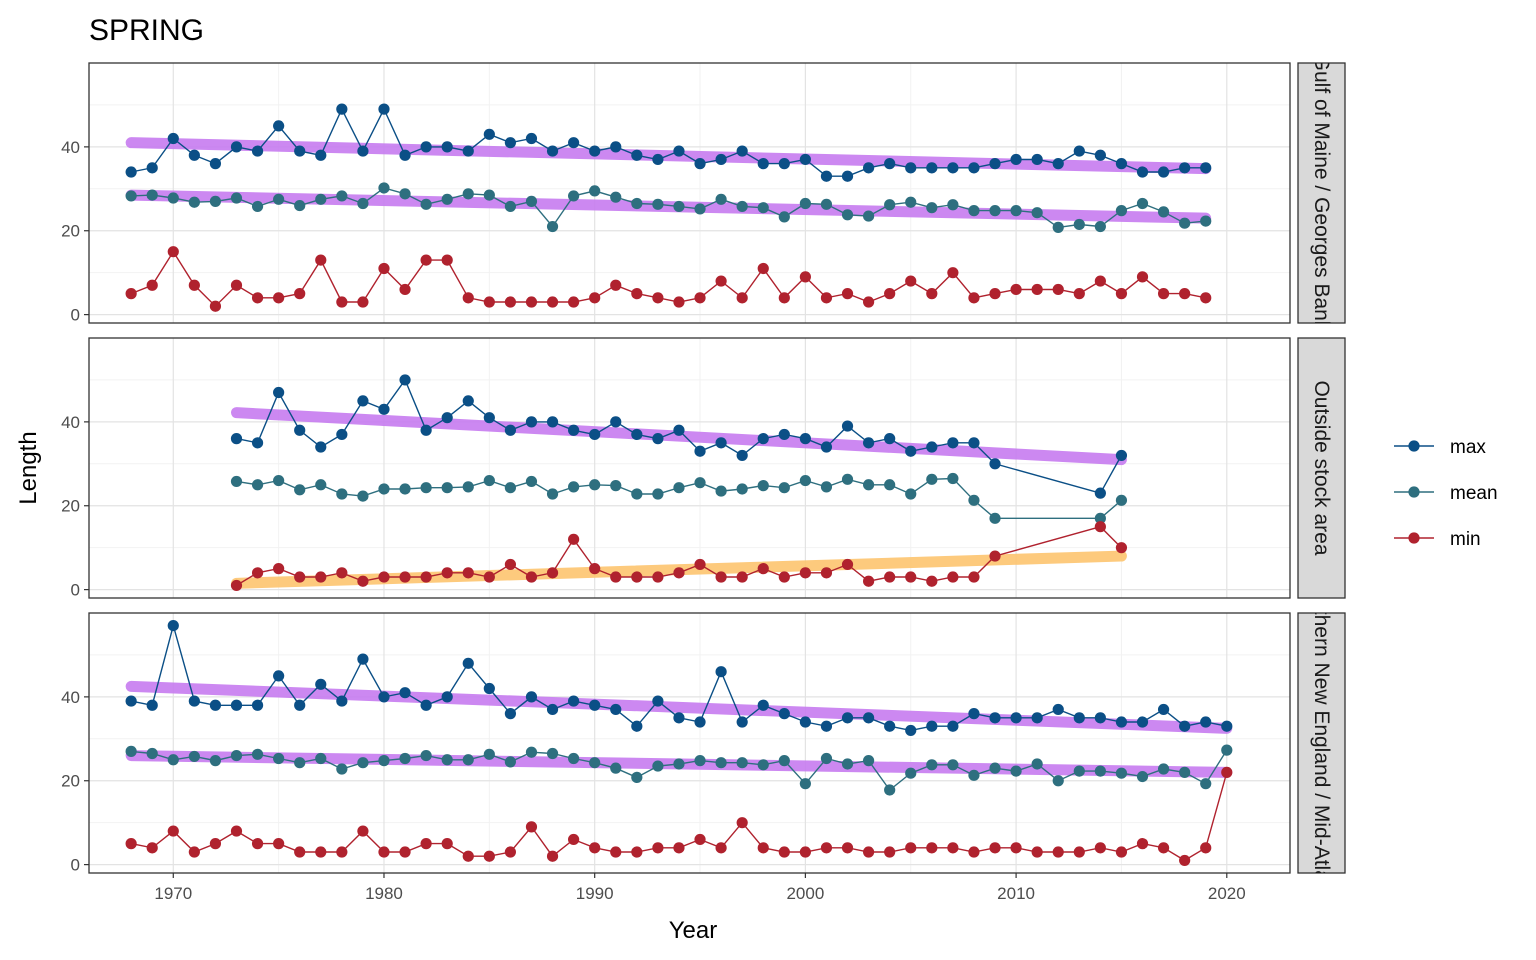  Describe the element at coordinates (70, 231) in the screenshot. I see `y-tick-label: 20` at that location.